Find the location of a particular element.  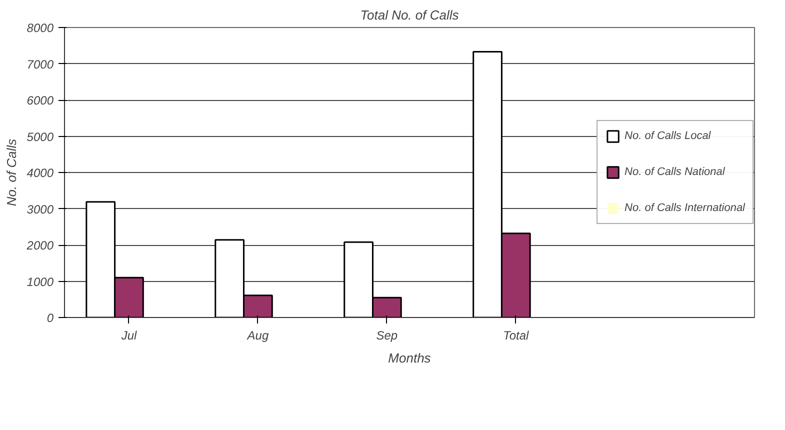

y-tick-label: 5000 is located at coordinates (40, 137).